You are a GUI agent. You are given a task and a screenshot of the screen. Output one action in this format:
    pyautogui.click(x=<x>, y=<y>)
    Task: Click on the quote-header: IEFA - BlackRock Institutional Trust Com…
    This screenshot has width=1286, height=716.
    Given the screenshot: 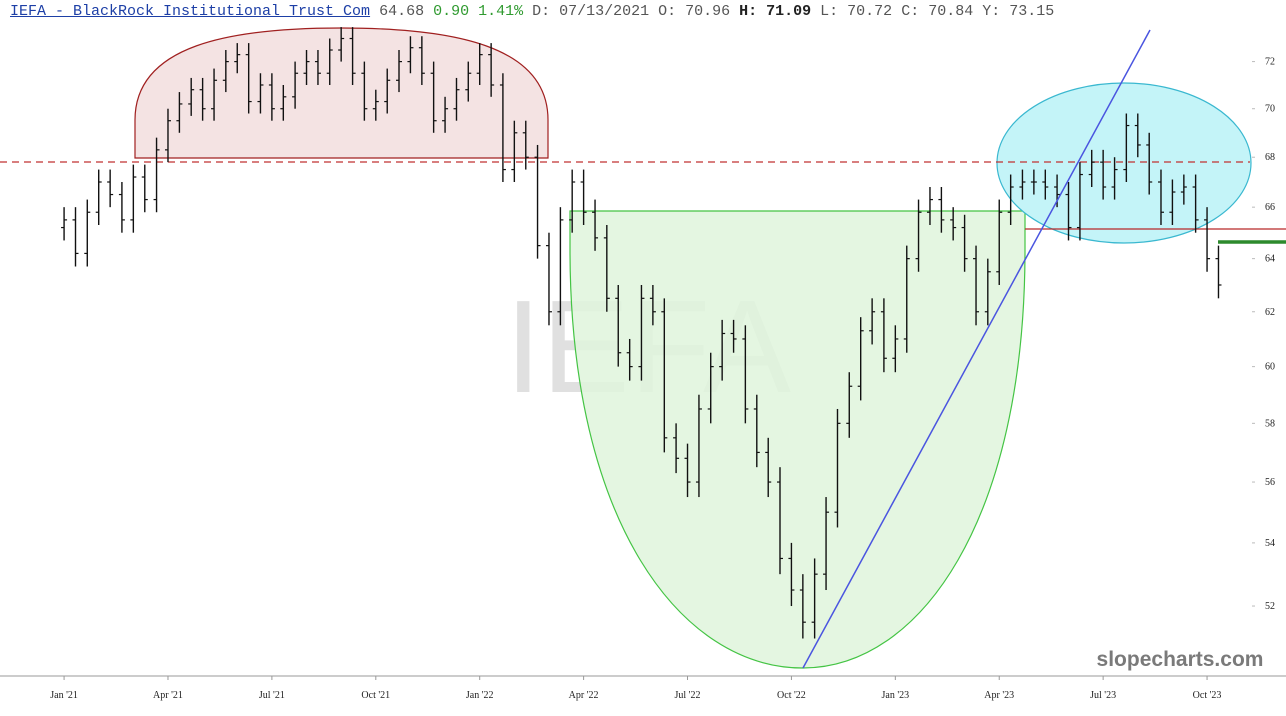 What is the action you would take?
    pyautogui.click(x=536, y=11)
    